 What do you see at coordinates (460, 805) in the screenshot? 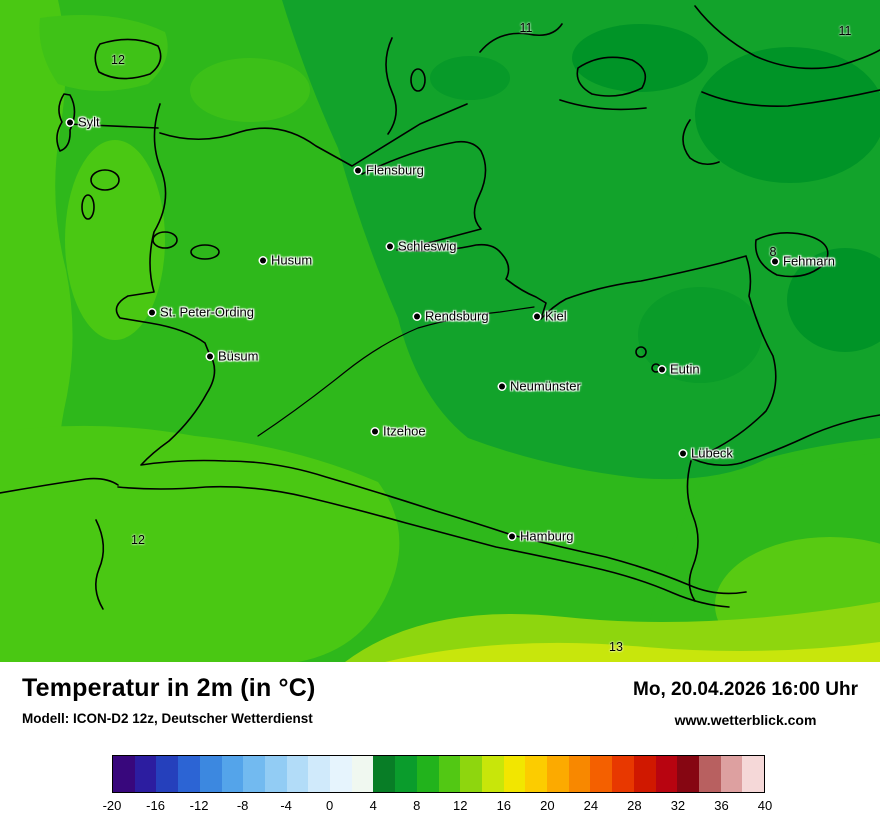
I see `legend-tick-label: 12` at bounding box center [460, 805].